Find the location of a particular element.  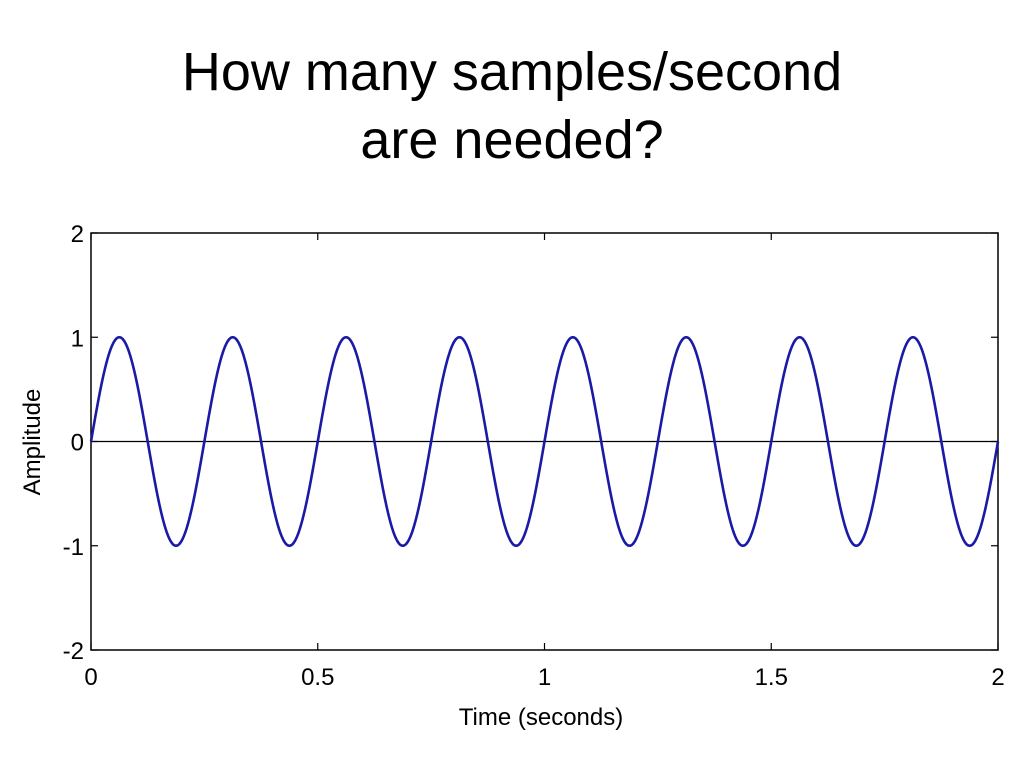

x-tick-label: 1 is located at coordinates (544, 677).